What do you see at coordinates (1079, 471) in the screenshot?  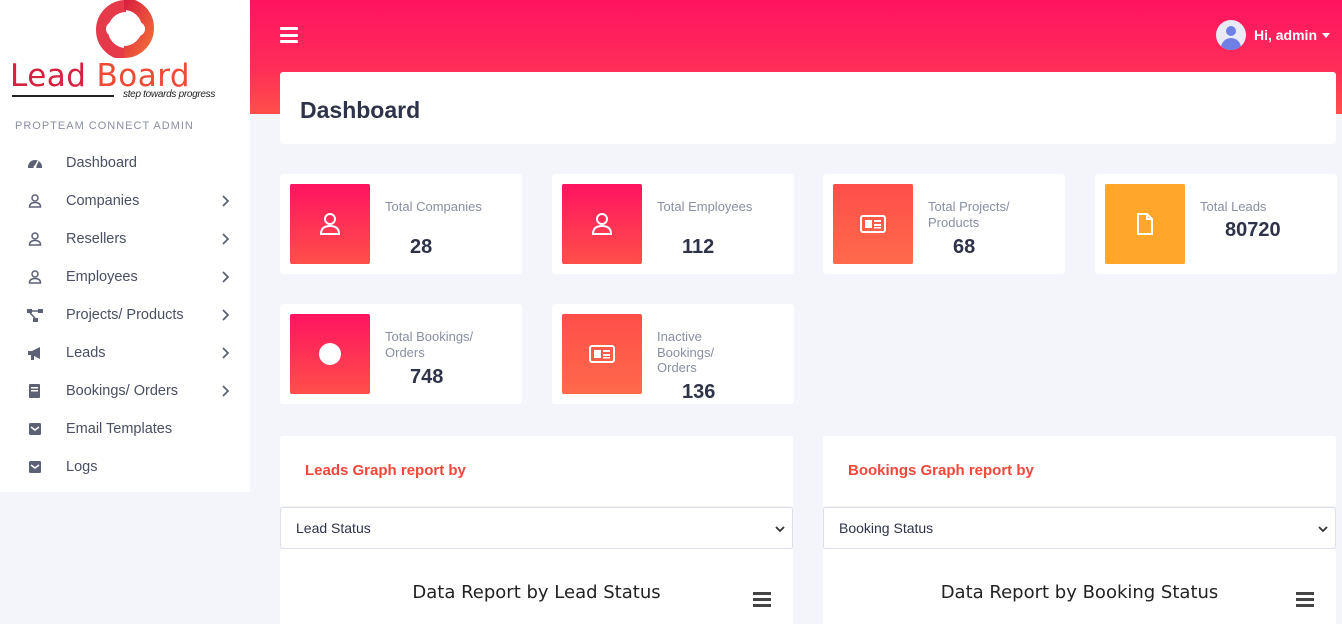 I see `bookings-graph-panel-header: Bookings Graph report by` at bounding box center [1079, 471].